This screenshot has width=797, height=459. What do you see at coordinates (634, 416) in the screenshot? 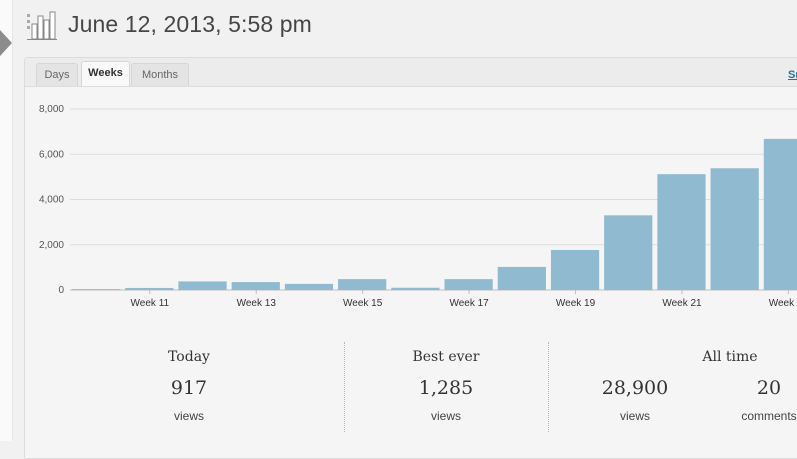
I see `all-time-views-unit: views` at bounding box center [634, 416].